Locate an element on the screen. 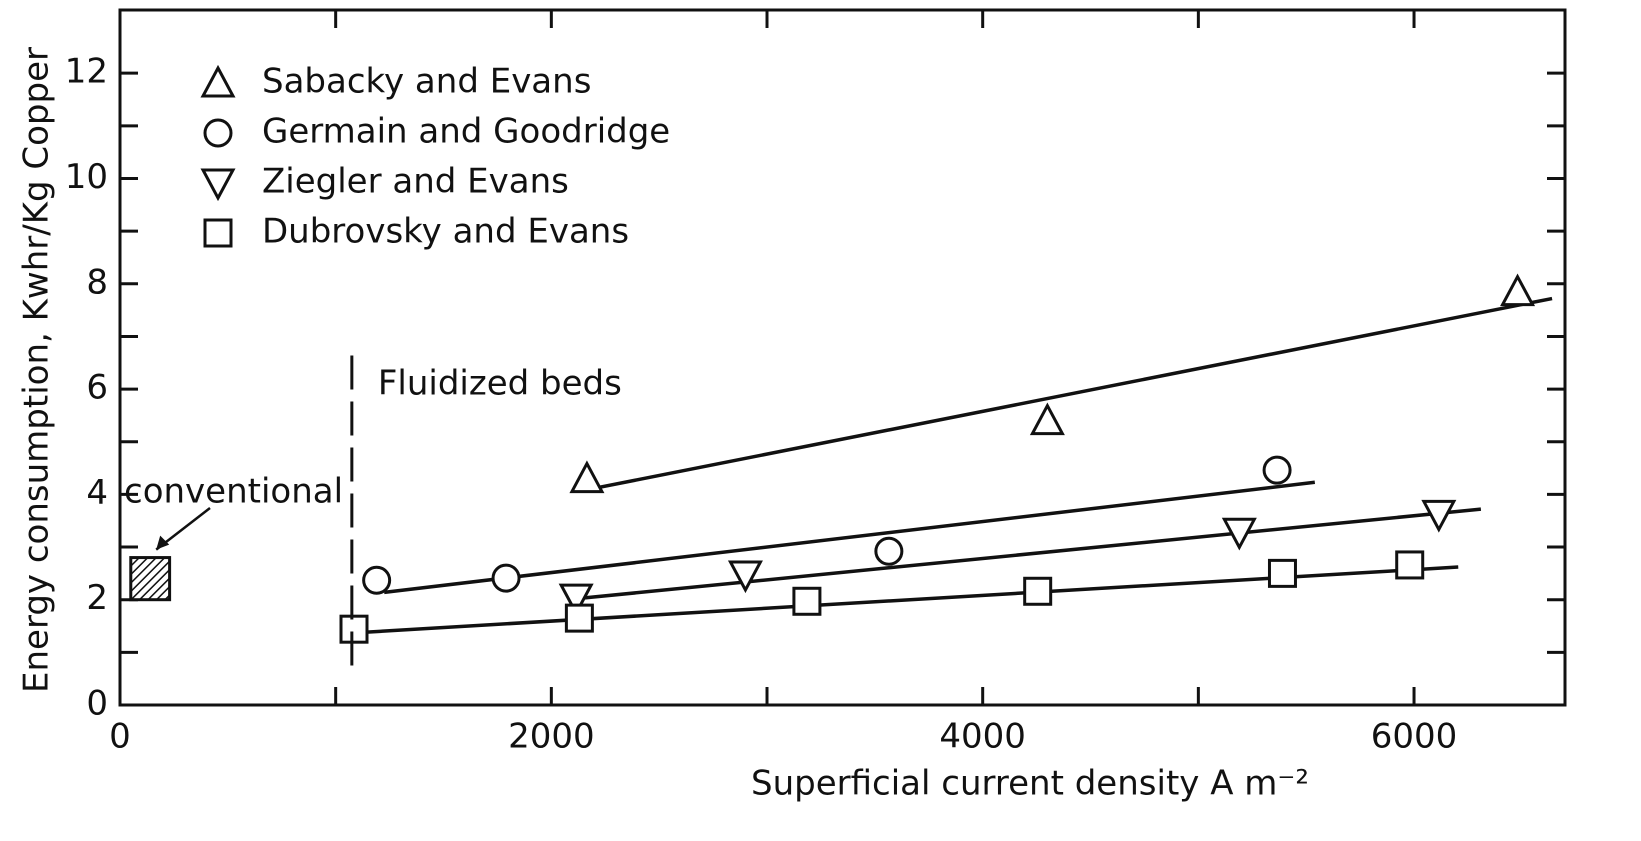  annotation-label: conventional is located at coordinates (233, 492).